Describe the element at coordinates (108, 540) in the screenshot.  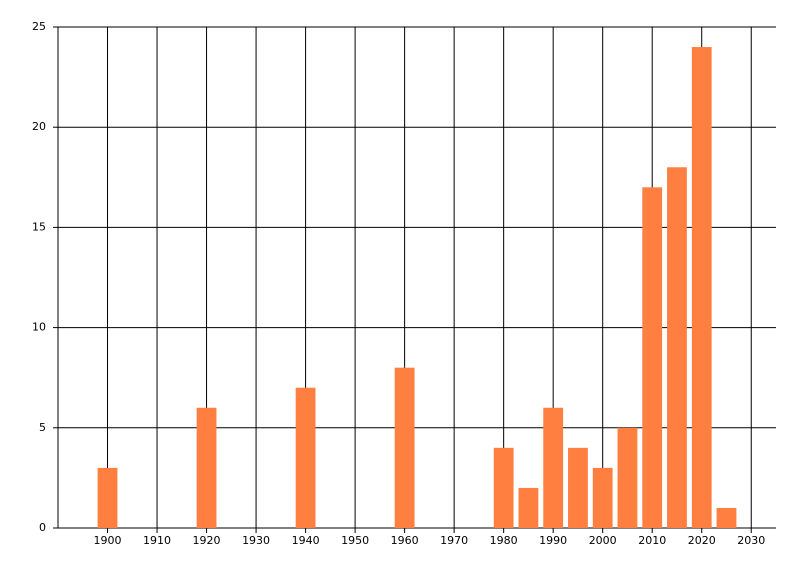
I see `x-tick-label: 1900` at that location.